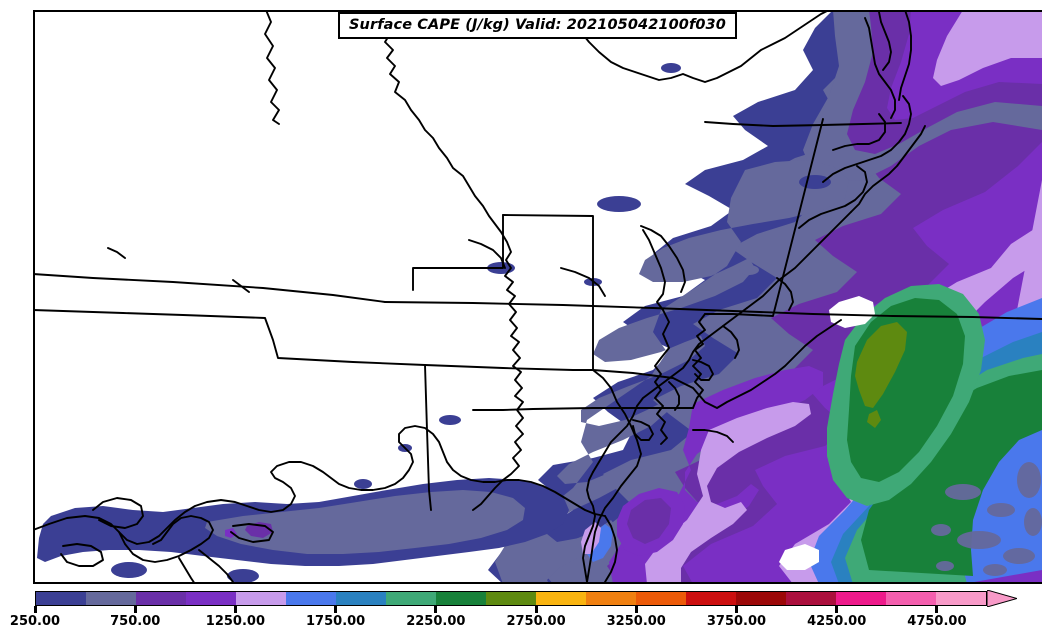 This screenshot has height=633, width=1042. Describe the element at coordinates (614, 476) in the screenshot. I see `border-georgia-sc` at that location.